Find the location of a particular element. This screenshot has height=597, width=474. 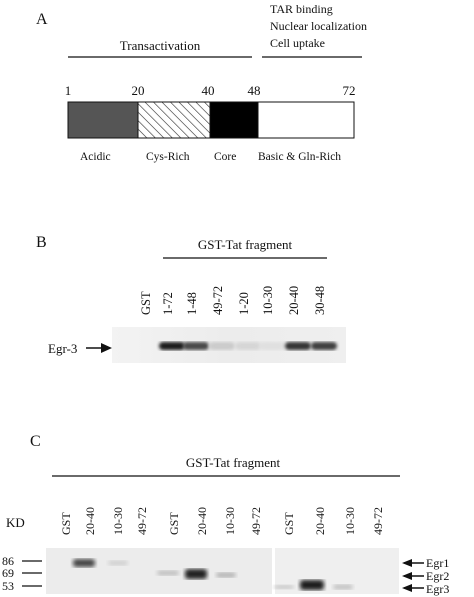

nuclear-localization-label: Nuclear localization is located at coordinates (318, 26).